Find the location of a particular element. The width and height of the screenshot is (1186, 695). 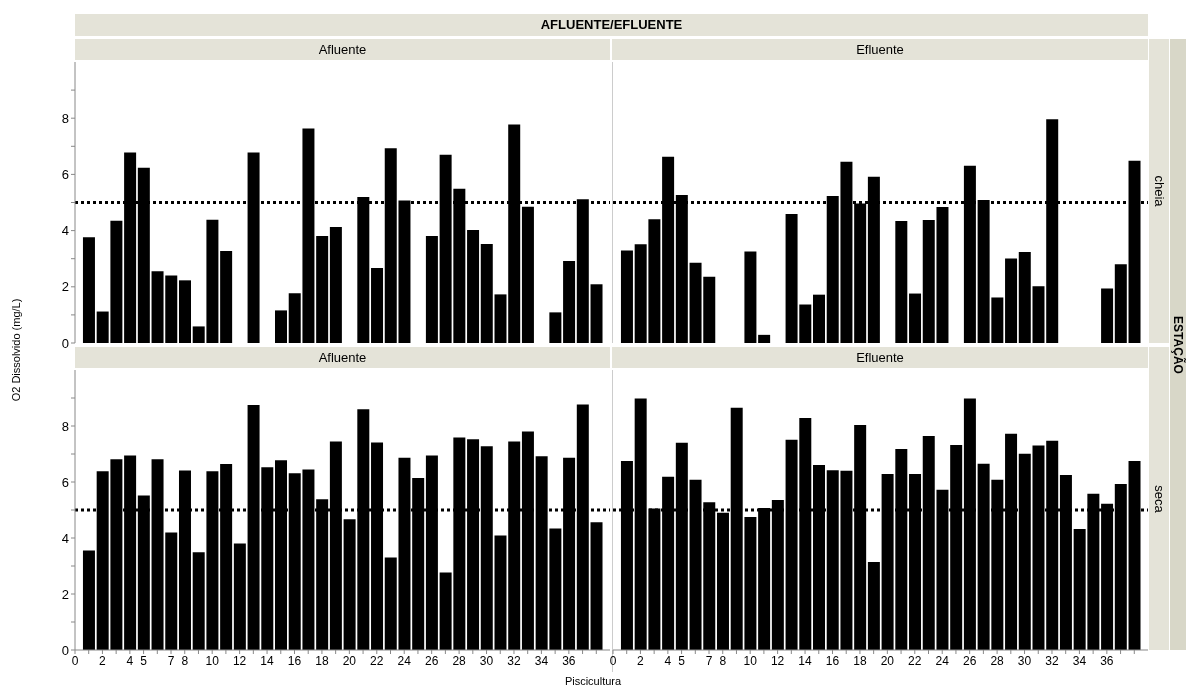

y-axis-title: O2 Dissolvido (mg/L) is located at coordinates (16, 350).